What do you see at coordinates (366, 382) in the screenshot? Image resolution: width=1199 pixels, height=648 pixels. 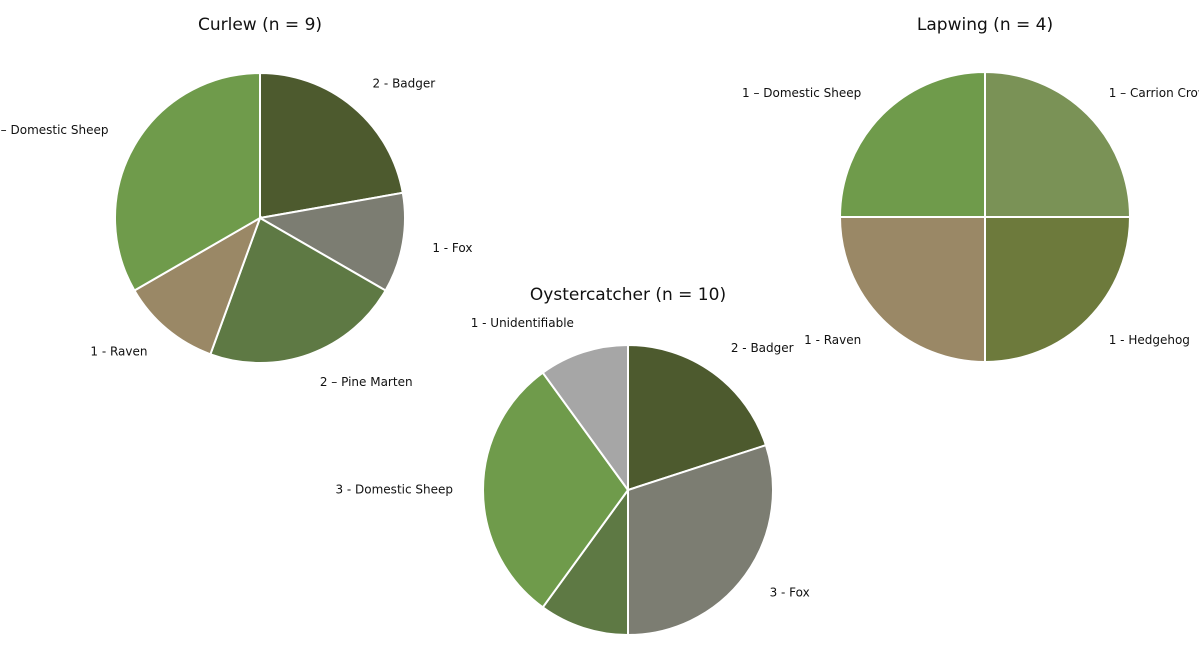 I see `slice-label: 2 – Pine Marten` at bounding box center [366, 382].